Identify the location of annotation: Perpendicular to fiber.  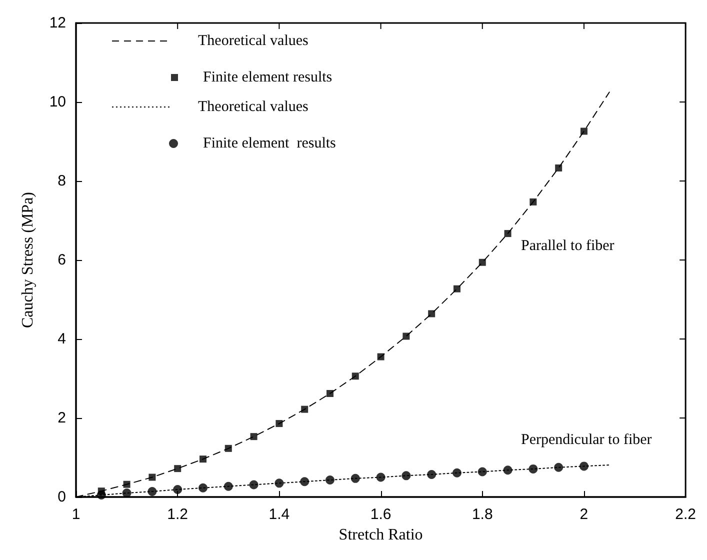
(586, 440).